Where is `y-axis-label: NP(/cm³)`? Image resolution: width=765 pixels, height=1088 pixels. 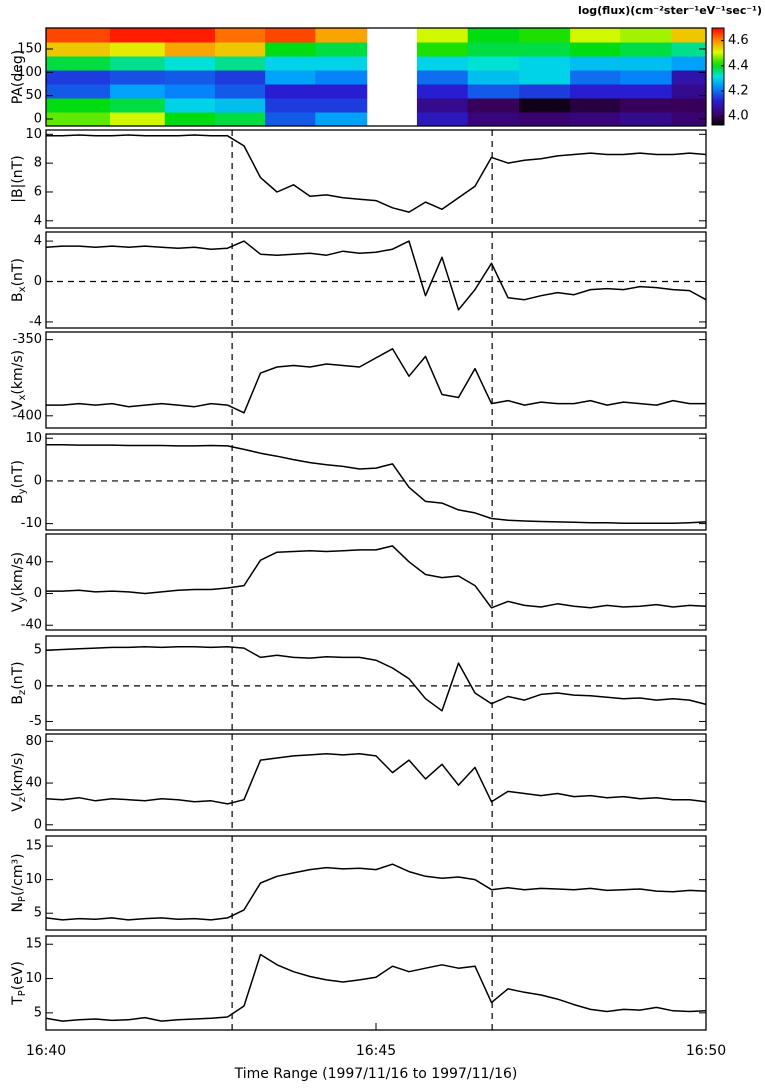
y-axis-label: NP(/cm³) is located at coordinates (19, 882).